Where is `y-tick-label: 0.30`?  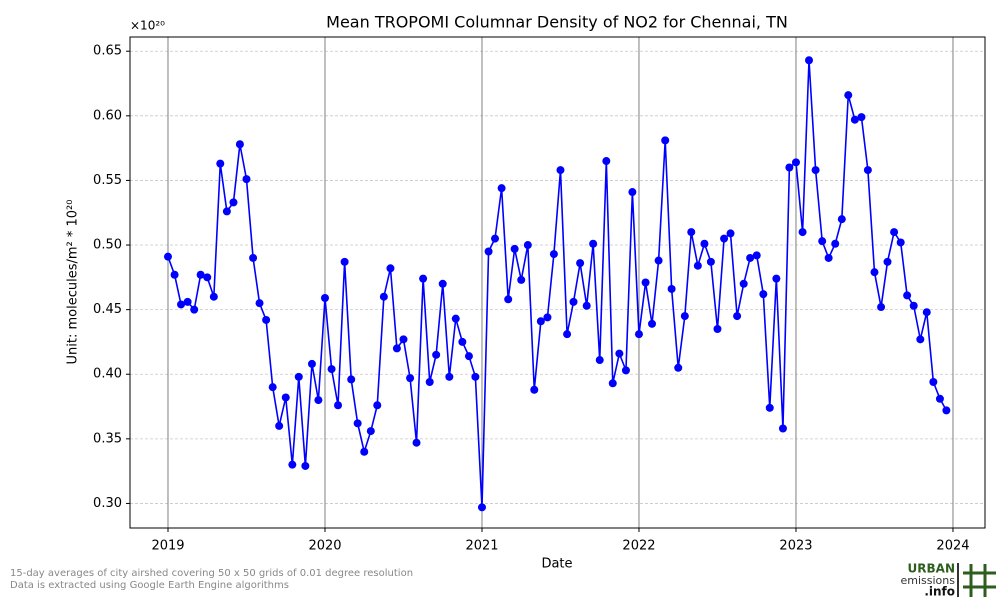 y-tick-label: 0.30 is located at coordinates (107, 503).